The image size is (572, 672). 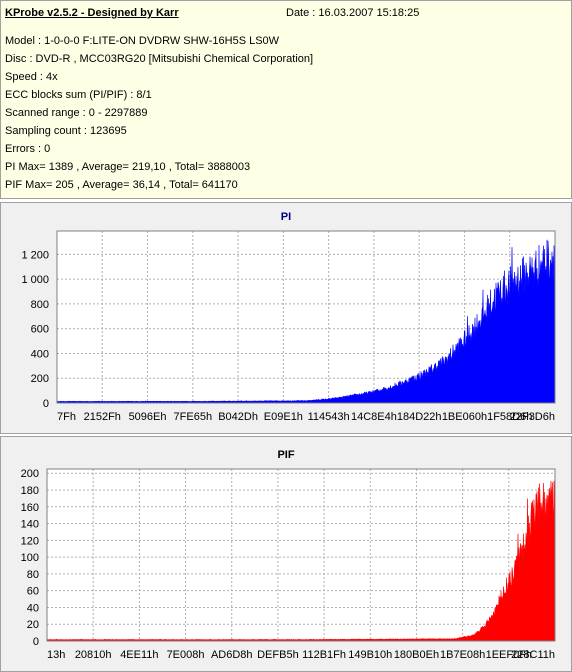 I want to click on pi-ytick-label: 600, so click(x=40, y=330).